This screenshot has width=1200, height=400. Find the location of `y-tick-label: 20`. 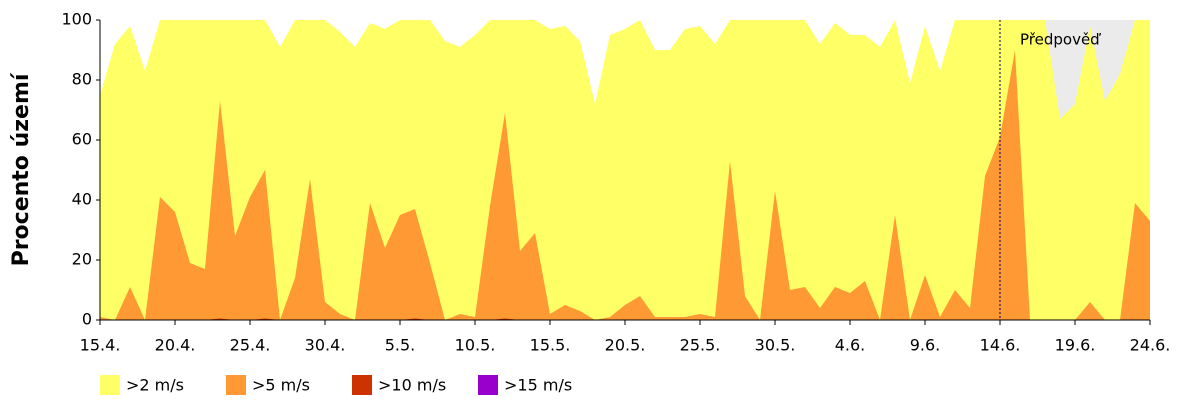

y-tick-label: 20 is located at coordinates (82, 259).